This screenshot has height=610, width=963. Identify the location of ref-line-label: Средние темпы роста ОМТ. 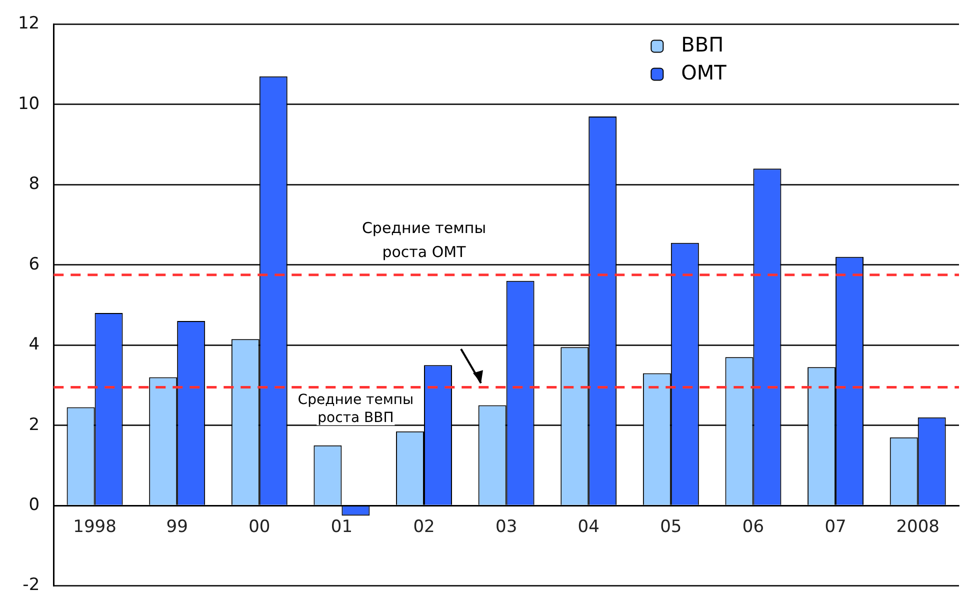
(424, 239).